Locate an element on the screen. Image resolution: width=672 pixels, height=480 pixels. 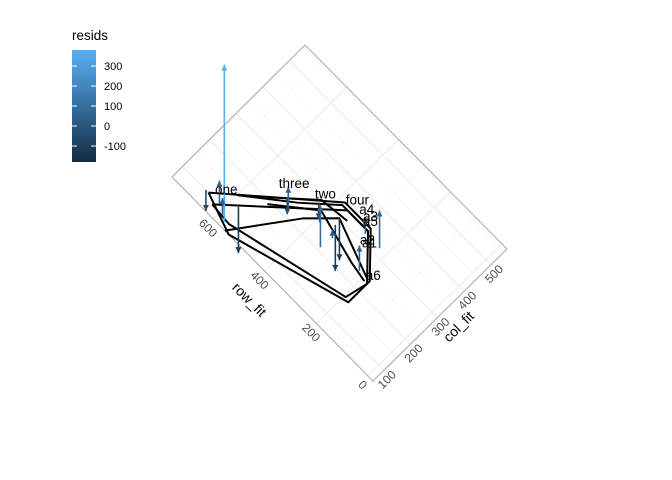
point-label: a6 is located at coordinates (373, 275).